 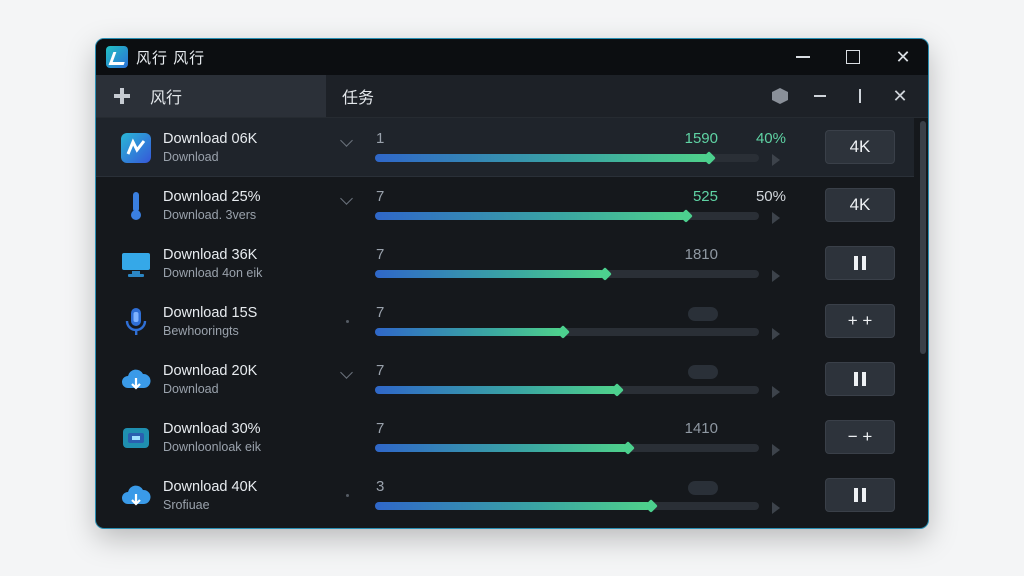 What do you see at coordinates (505, 379) in the screenshot?
I see `download-row: Download 20K Download 7` at bounding box center [505, 379].